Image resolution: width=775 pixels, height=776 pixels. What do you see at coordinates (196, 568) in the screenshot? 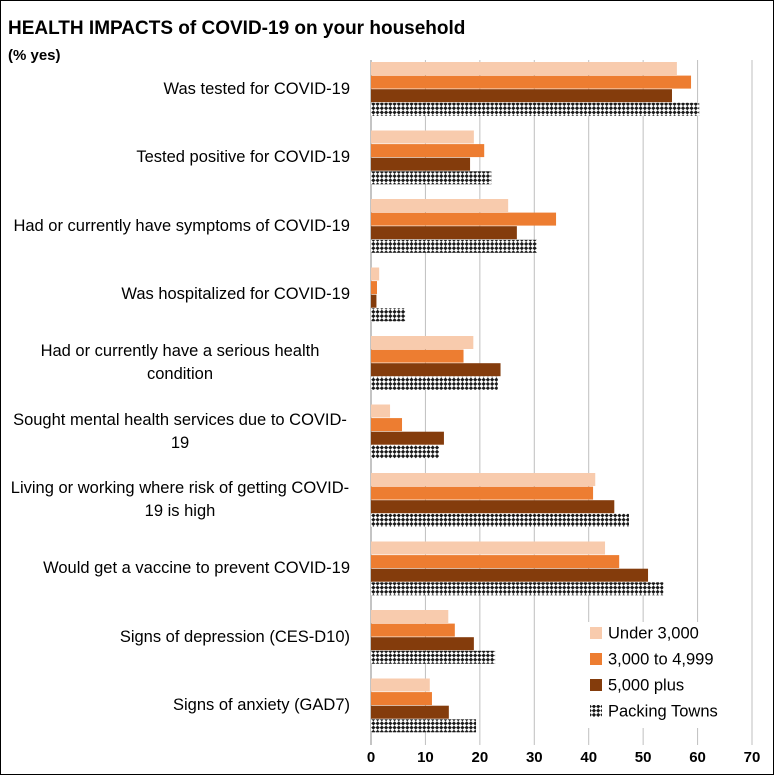
I see `category-text: Would get a vaccine to prevent COVID-19` at bounding box center [196, 568].